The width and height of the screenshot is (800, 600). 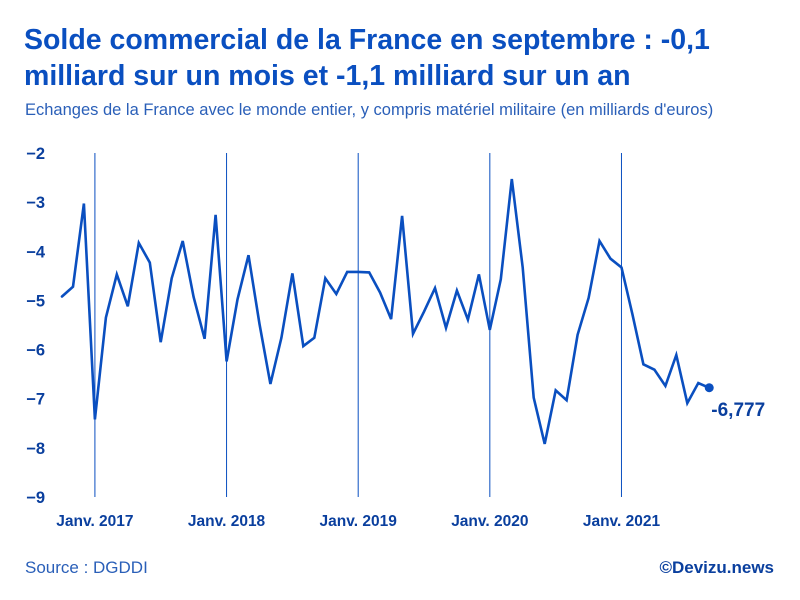 What do you see at coordinates (35, 154) in the screenshot?
I see `y-tick-label: −2` at bounding box center [35, 154].